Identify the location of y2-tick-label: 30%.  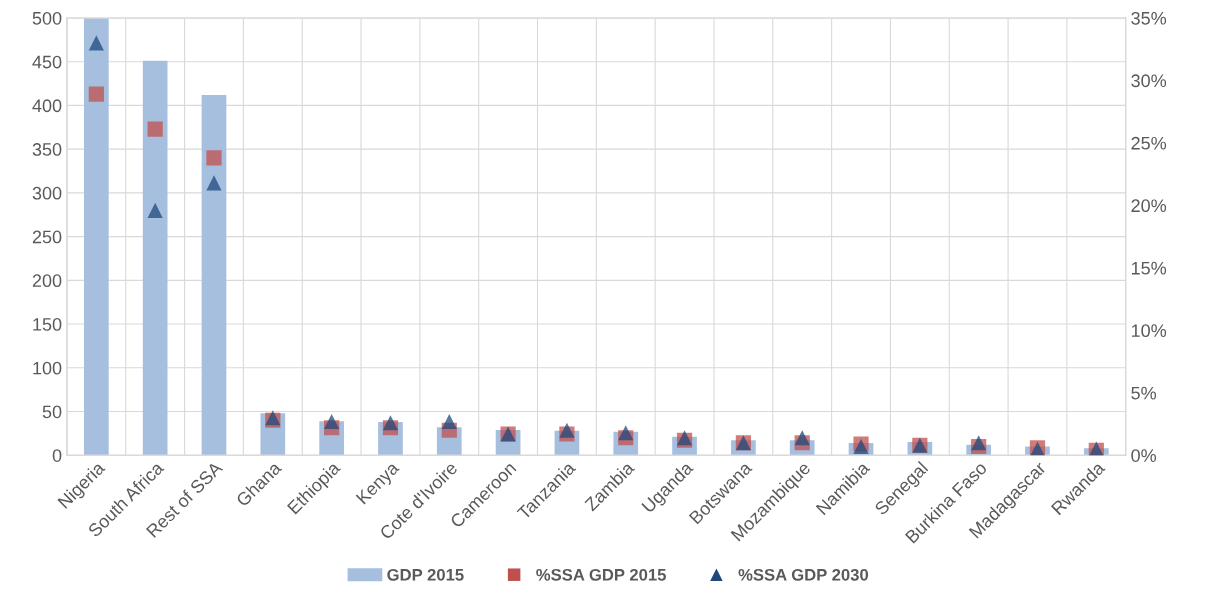
(1149, 81).